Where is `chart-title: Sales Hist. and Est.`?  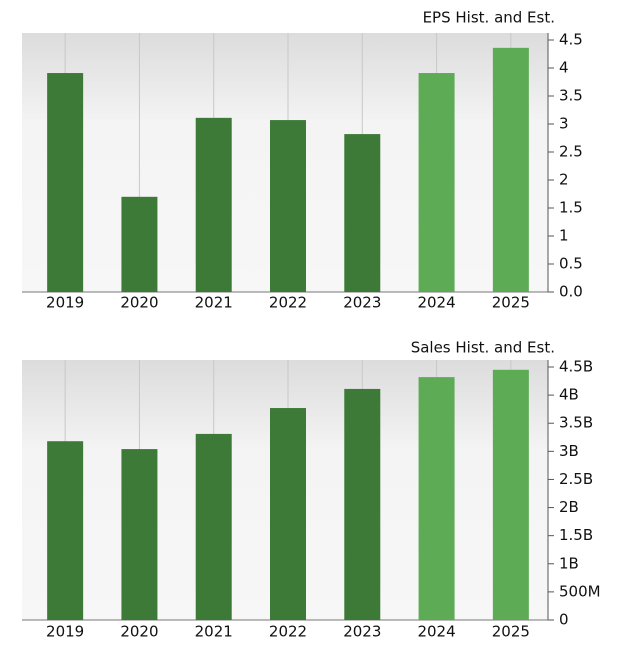
chart-title: Sales Hist. and Est. is located at coordinates (483, 348).